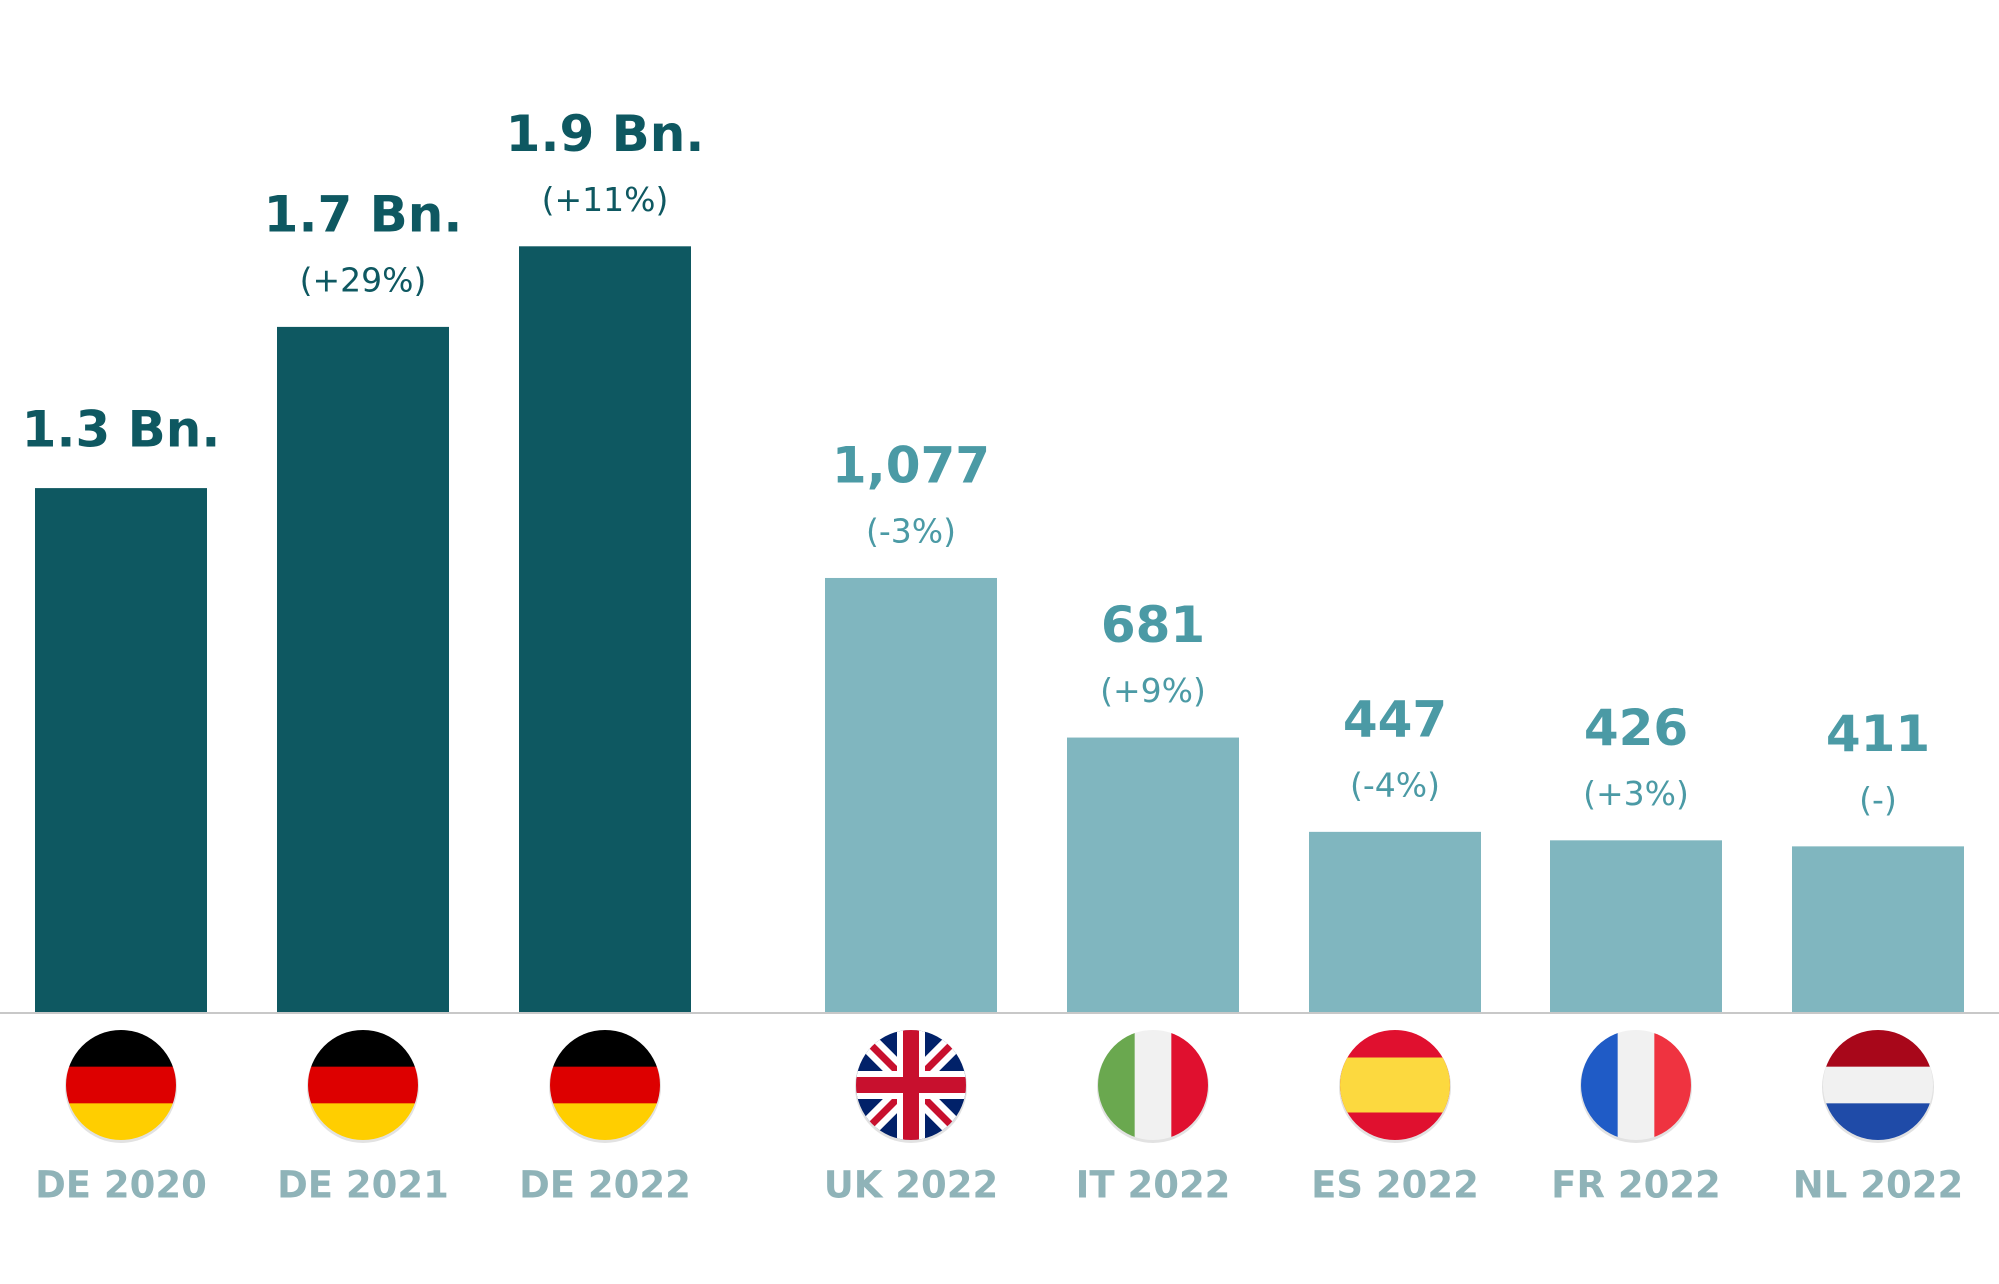 The width and height of the screenshot is (1999, 1284). Describe the element at coordinates (121, 430) in the screenshot. I see `value-label: 1.3 Bn.` at that location.